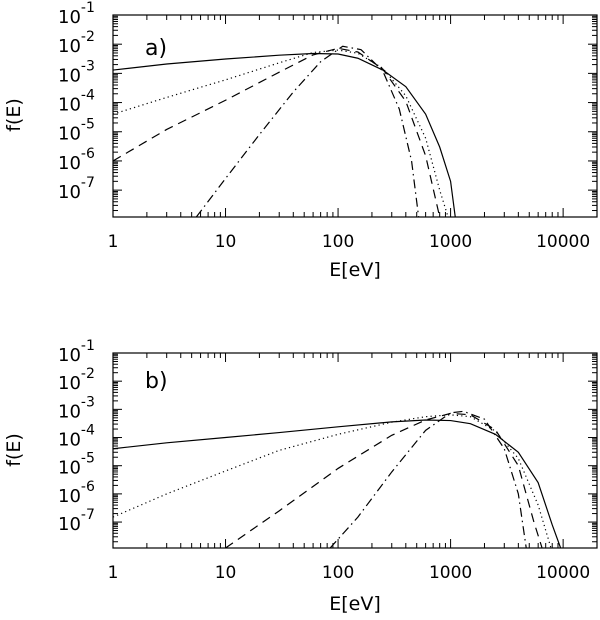  What do you see at coordinates (156, 48) in the screenshot?
I see `panel-label: a)` at bounding box center [156, 48].